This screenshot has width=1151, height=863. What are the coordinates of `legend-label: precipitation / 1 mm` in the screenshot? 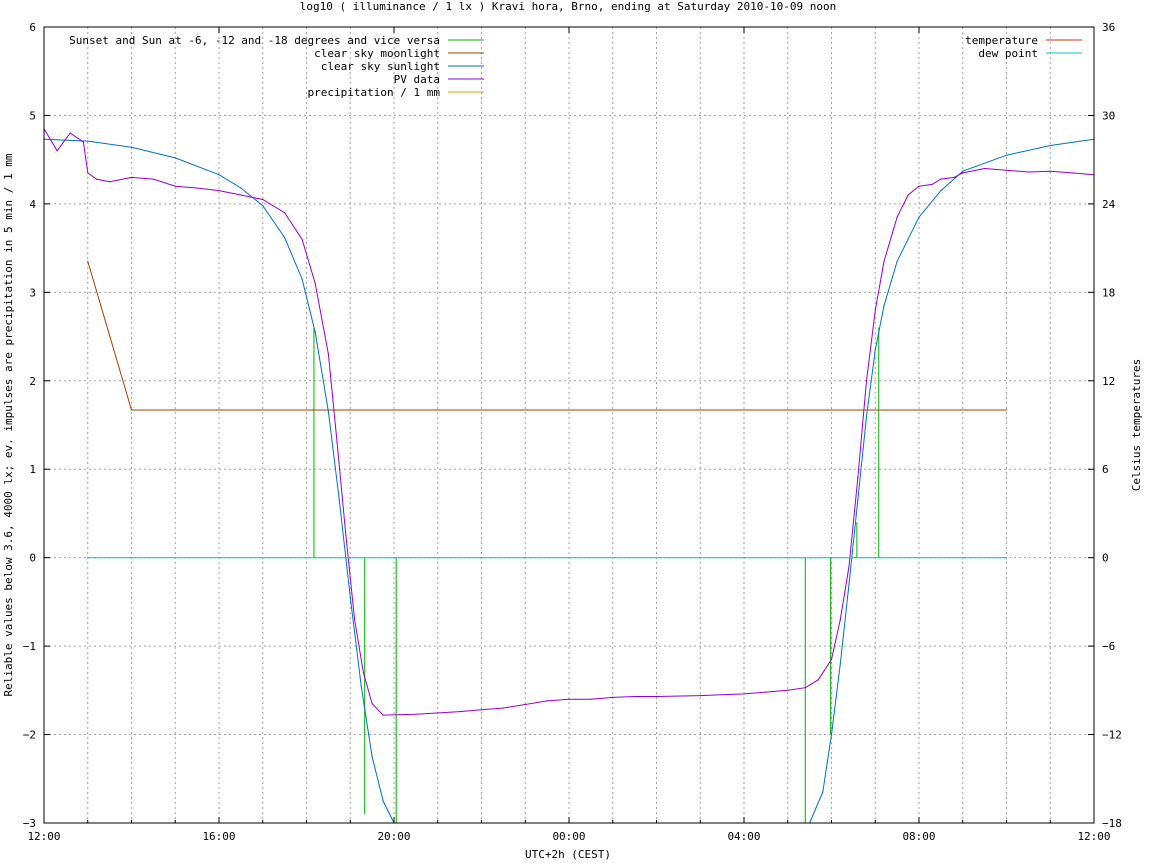 It's located at (374, 92).